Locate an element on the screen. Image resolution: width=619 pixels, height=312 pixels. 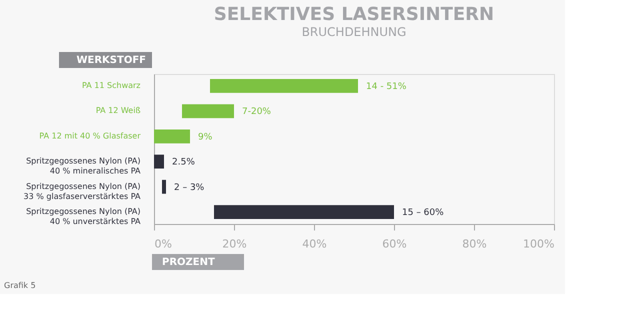
annotation: 2 – 3% is located at coordinates (189, 187).